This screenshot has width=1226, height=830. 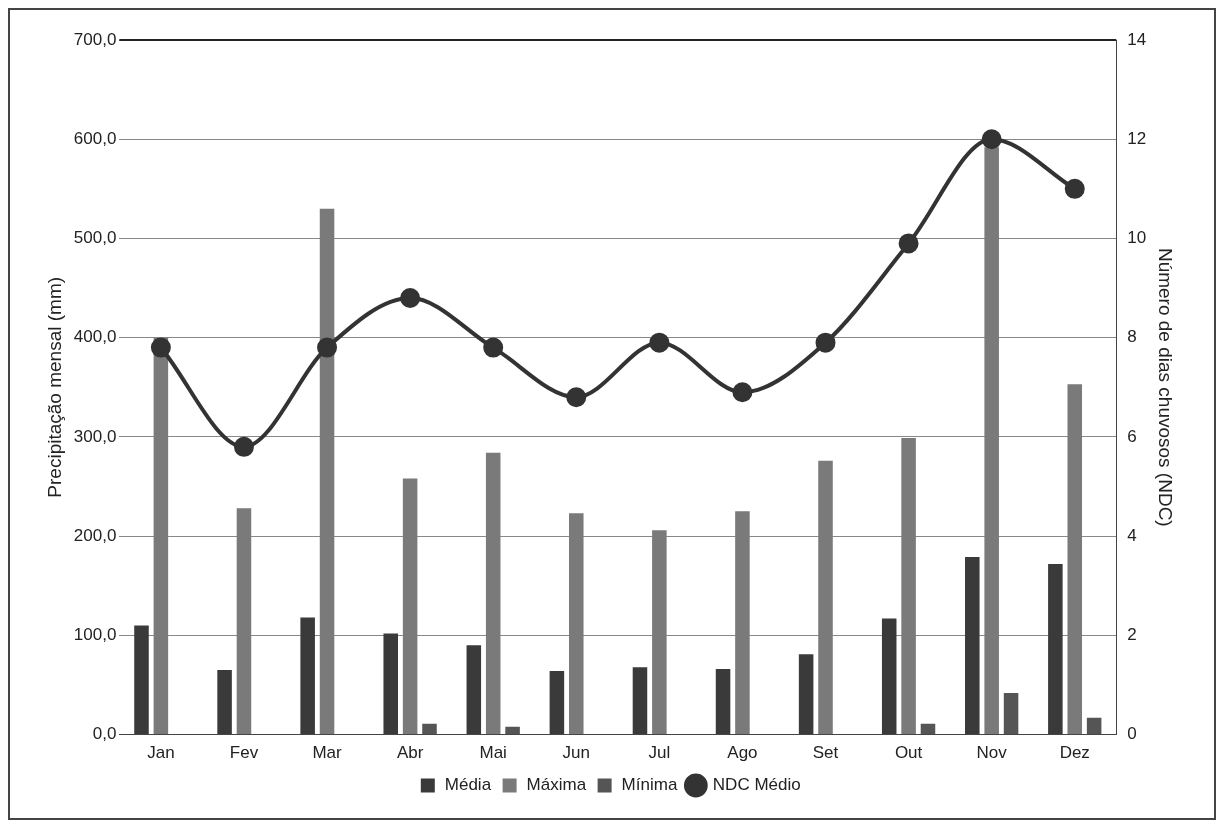 What do you see at coordinates (992, 753) in the screenshot?
I see `x-tick-label: Nov` at bounding box center [992, 753].